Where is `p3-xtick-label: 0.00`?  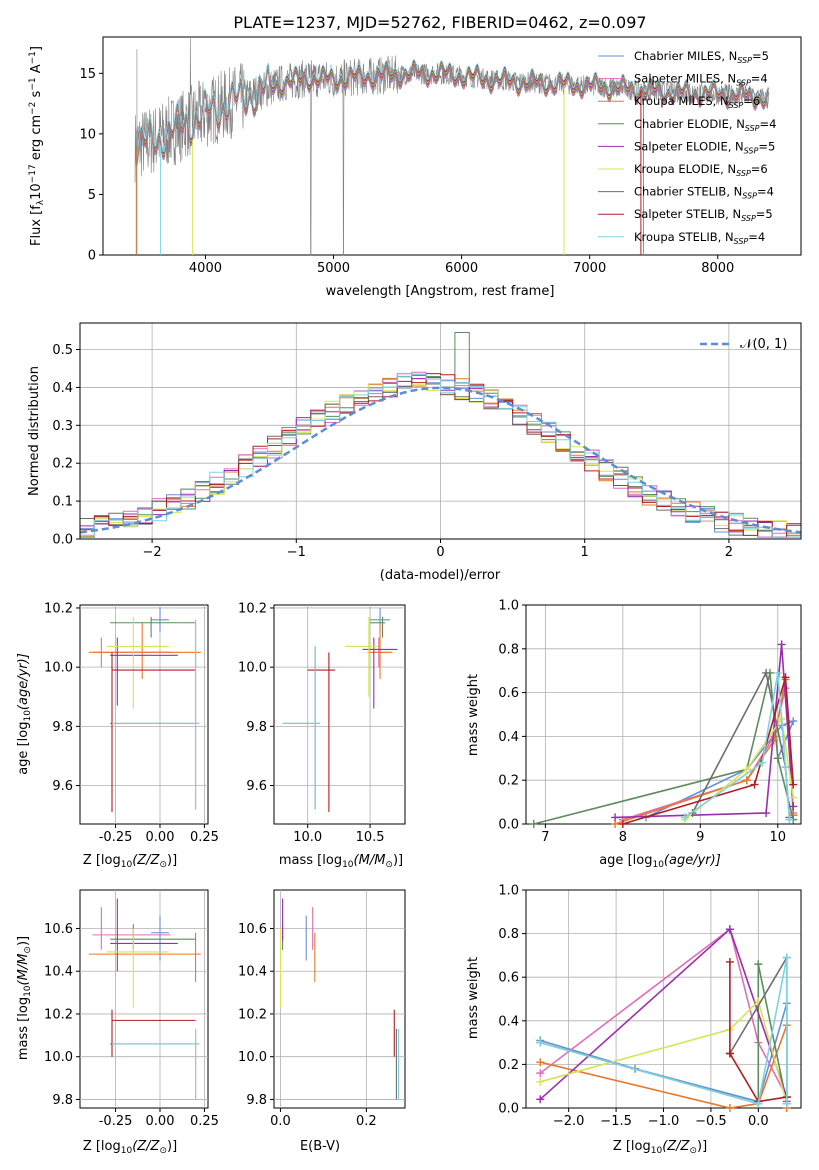
p3-xtick-label: 0.00 is located at coordinates (160, 837).